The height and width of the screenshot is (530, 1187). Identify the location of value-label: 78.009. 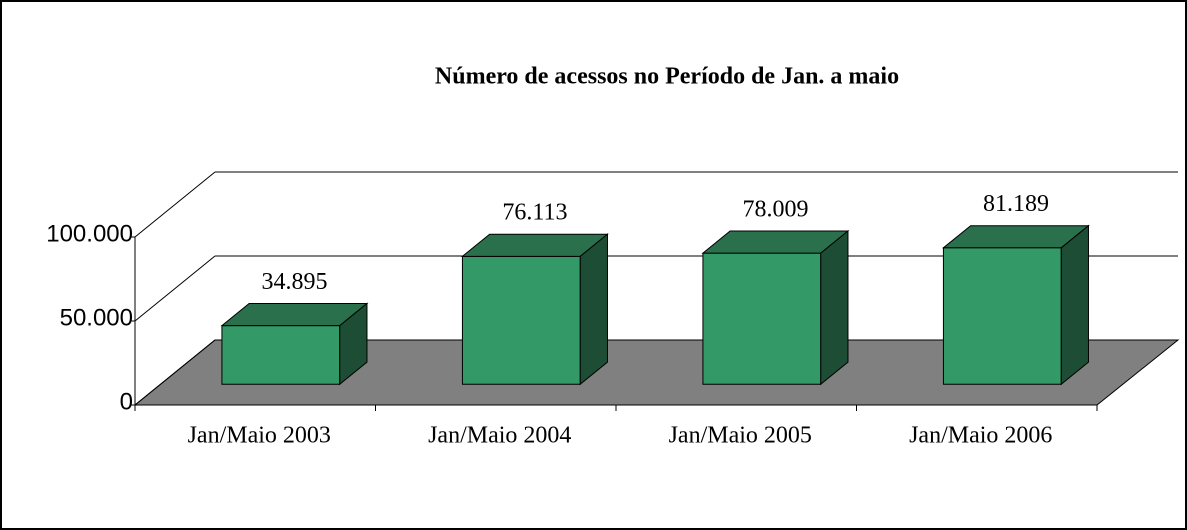
(775, 210).